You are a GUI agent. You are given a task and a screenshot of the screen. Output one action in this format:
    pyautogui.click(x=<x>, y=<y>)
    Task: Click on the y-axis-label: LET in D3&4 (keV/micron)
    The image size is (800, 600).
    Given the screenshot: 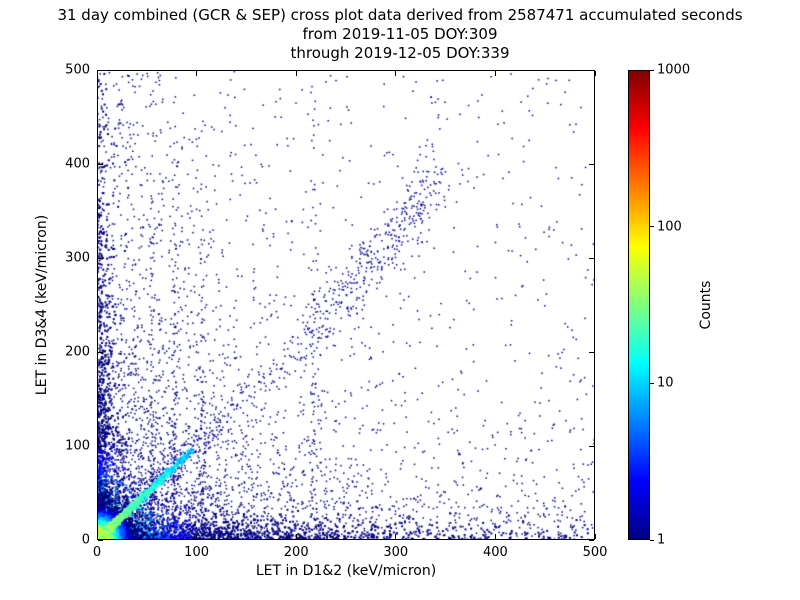 What is the action you would take?
    pyautogui.click(x=42, y=305)
    